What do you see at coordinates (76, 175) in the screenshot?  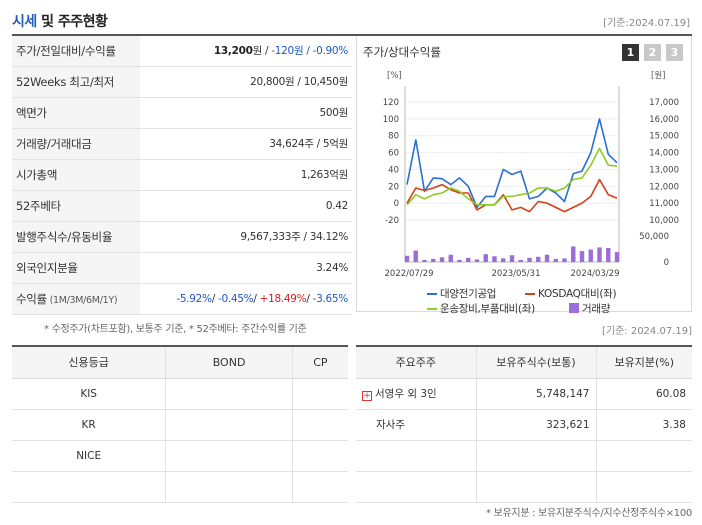 I see `info-label: 시가총액` at bounding box center [76, 175].